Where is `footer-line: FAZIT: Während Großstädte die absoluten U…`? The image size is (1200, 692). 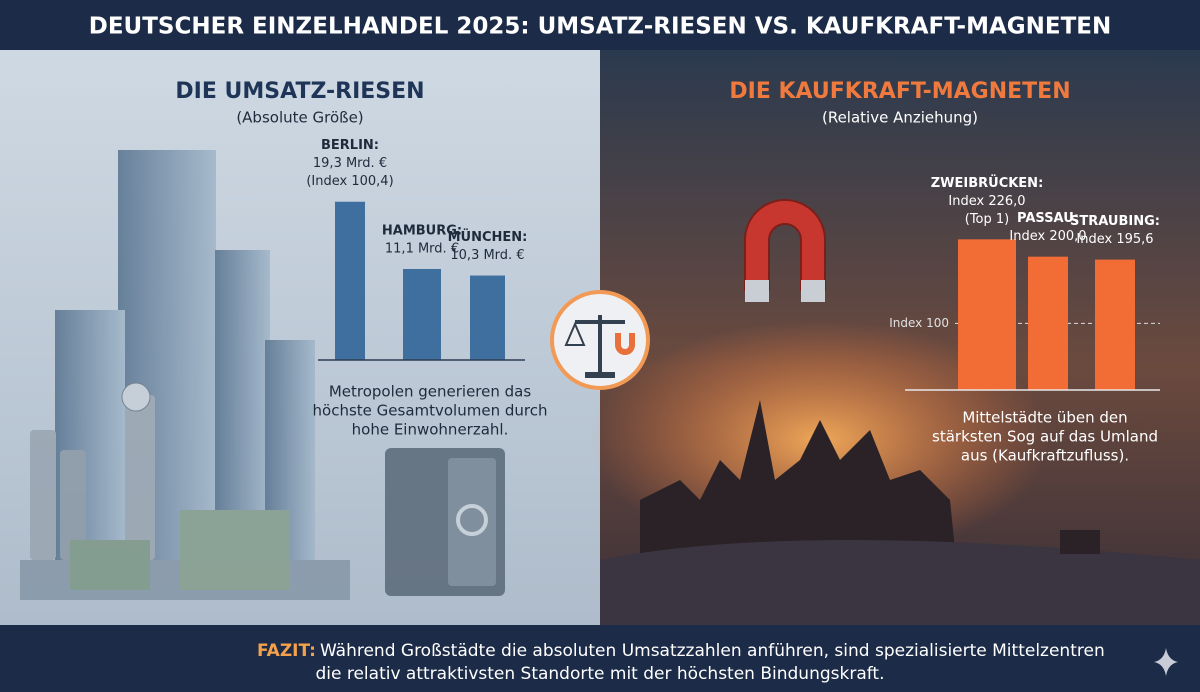
footer-line: FAZIT: Während Großstädte die absoluten U… is located at coordinates (681, 651).